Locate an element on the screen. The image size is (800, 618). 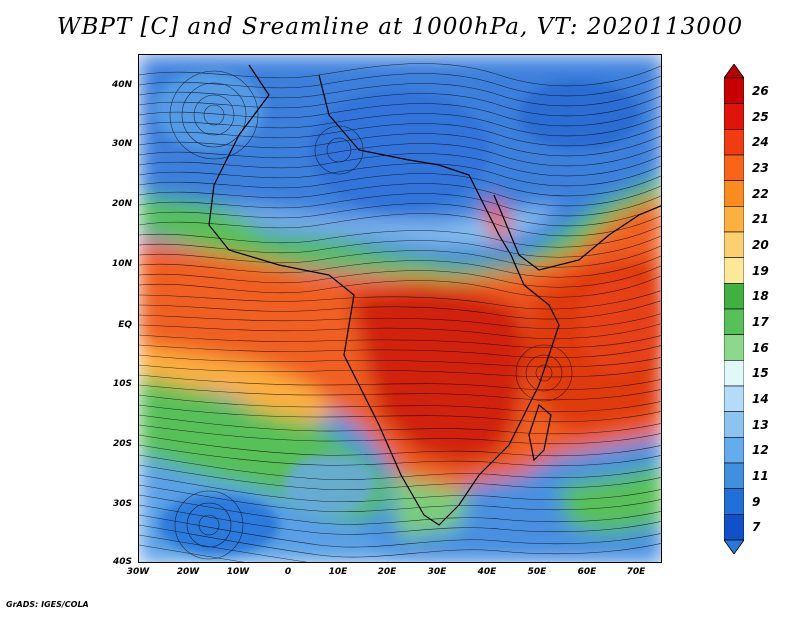
colorbar-label: 18 is located at coordinates (760, 296).